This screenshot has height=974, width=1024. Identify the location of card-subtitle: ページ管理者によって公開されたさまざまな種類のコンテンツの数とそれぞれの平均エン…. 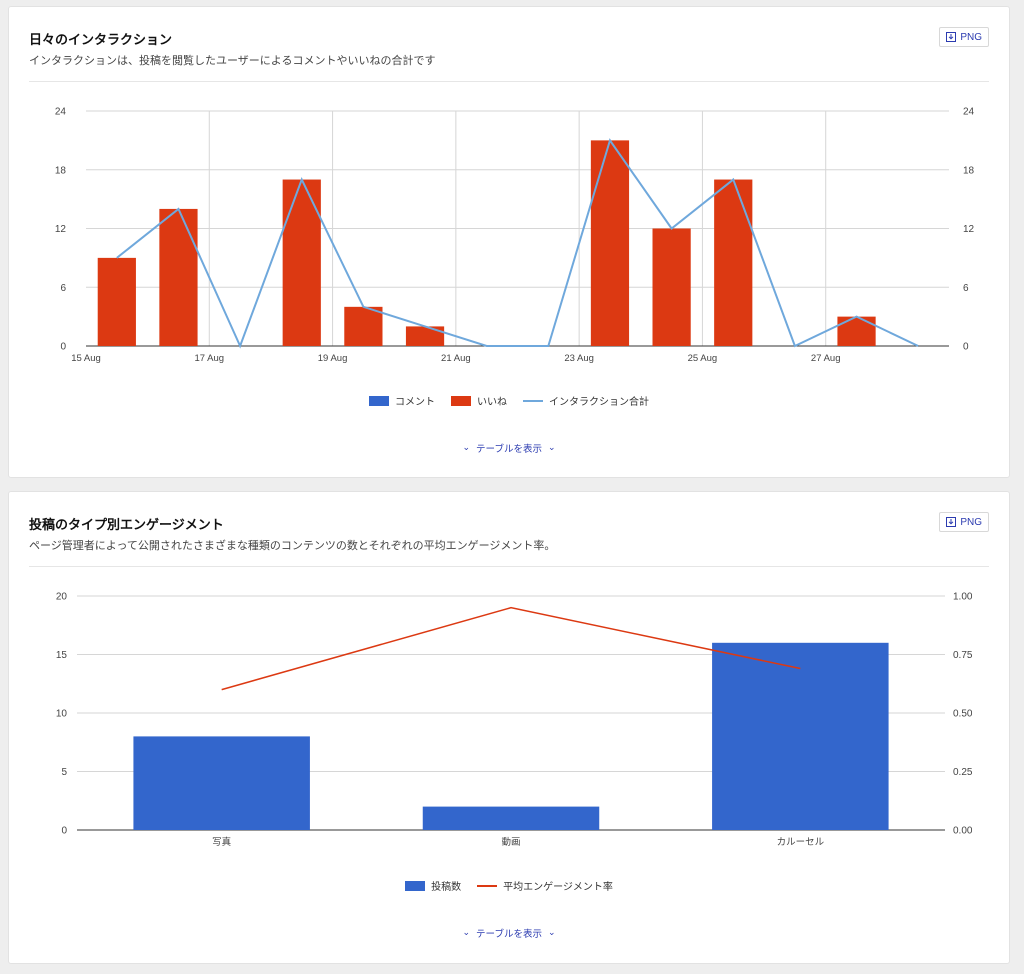
(292, 545).